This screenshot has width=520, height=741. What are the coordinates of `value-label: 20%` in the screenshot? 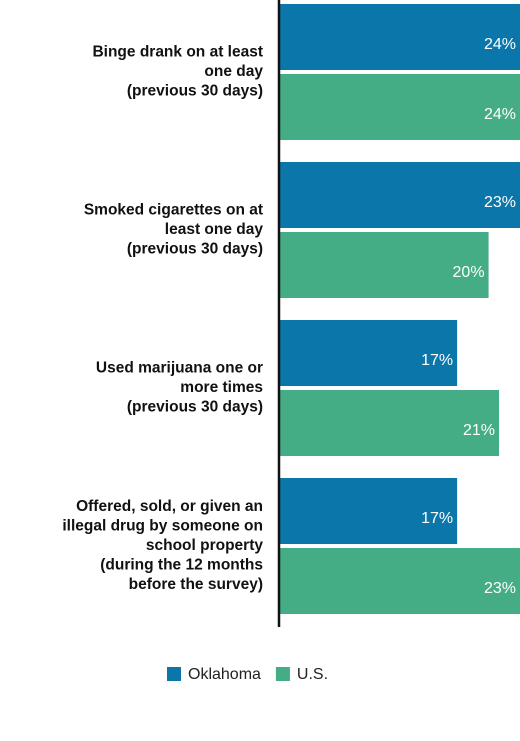 It's located at (469, 272).